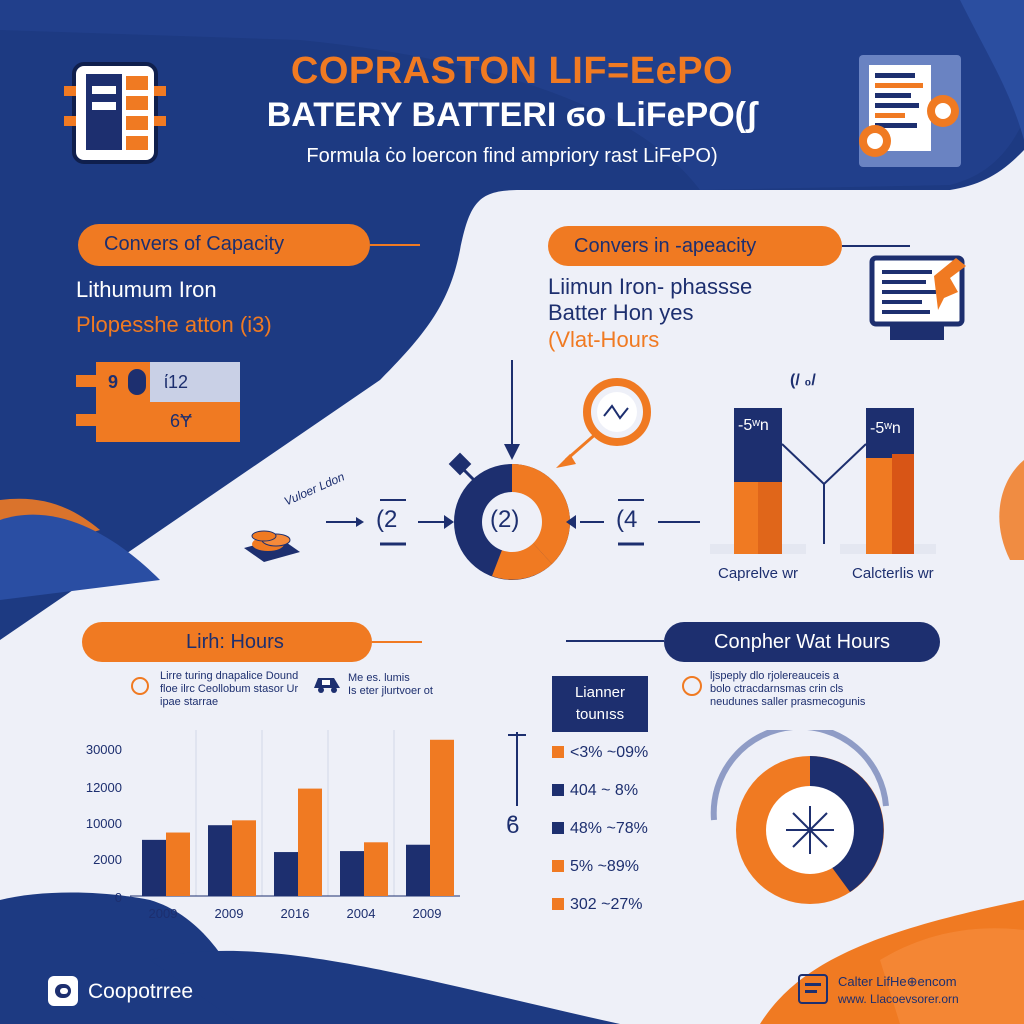  What do you see at coordinates (802, 642) in the screenshot?
I see `bottom-right-pill: Conpher Wat Hours` at bounding box center [802, 642].